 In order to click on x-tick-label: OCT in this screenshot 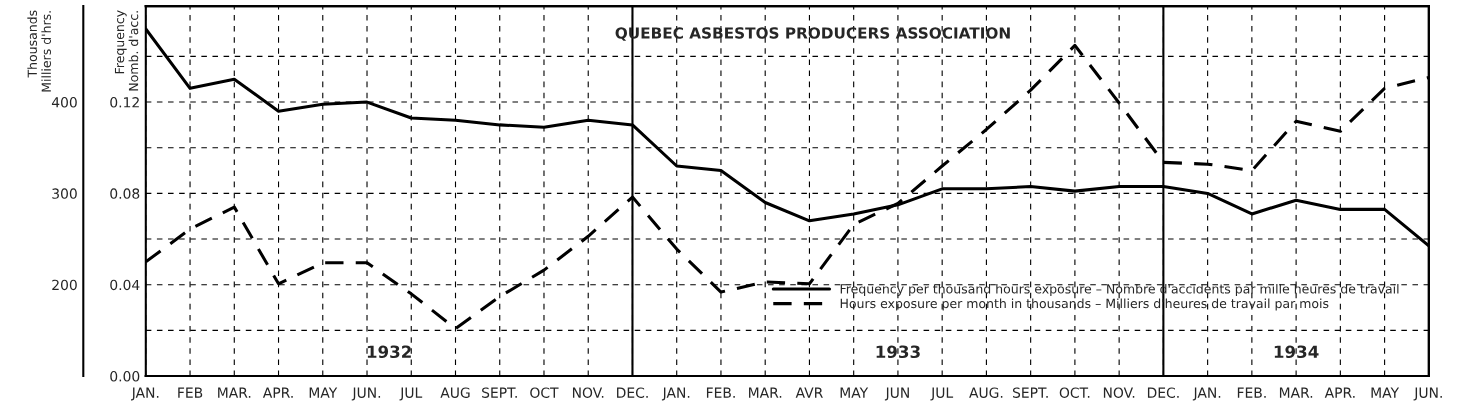, I will do `click(544, 392)`.